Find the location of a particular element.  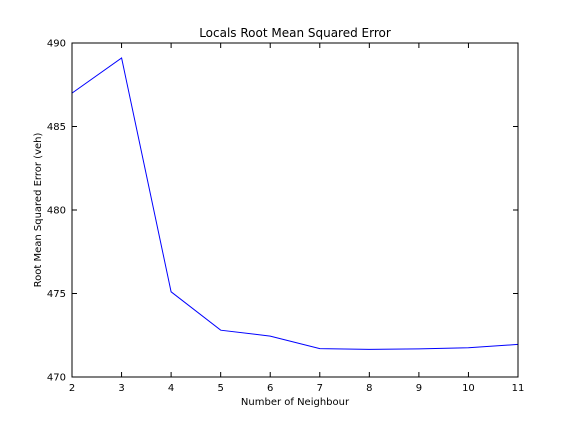

y-tick-label: 490 is located at coordinates (56, 44).